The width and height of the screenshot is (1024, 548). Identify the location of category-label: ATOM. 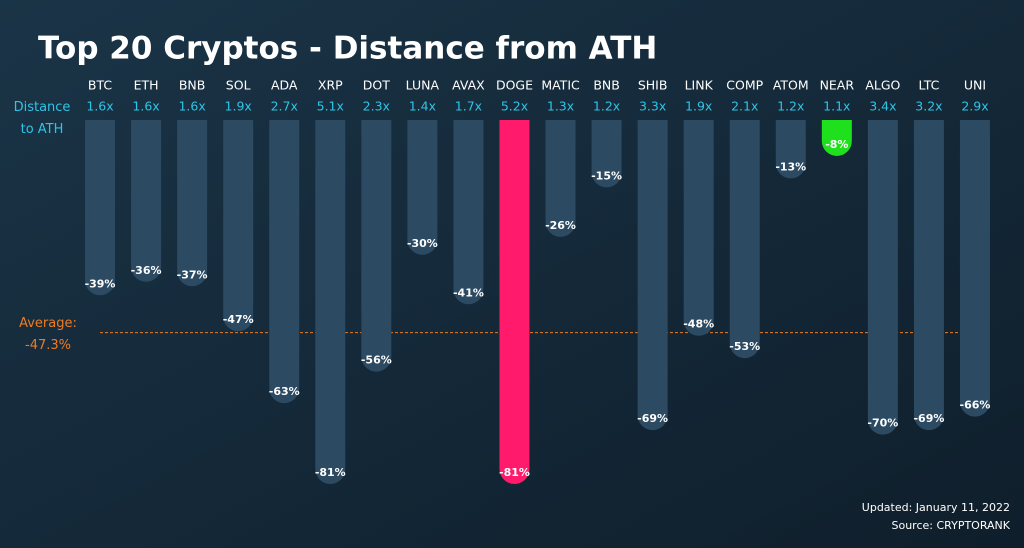
(791, 85).